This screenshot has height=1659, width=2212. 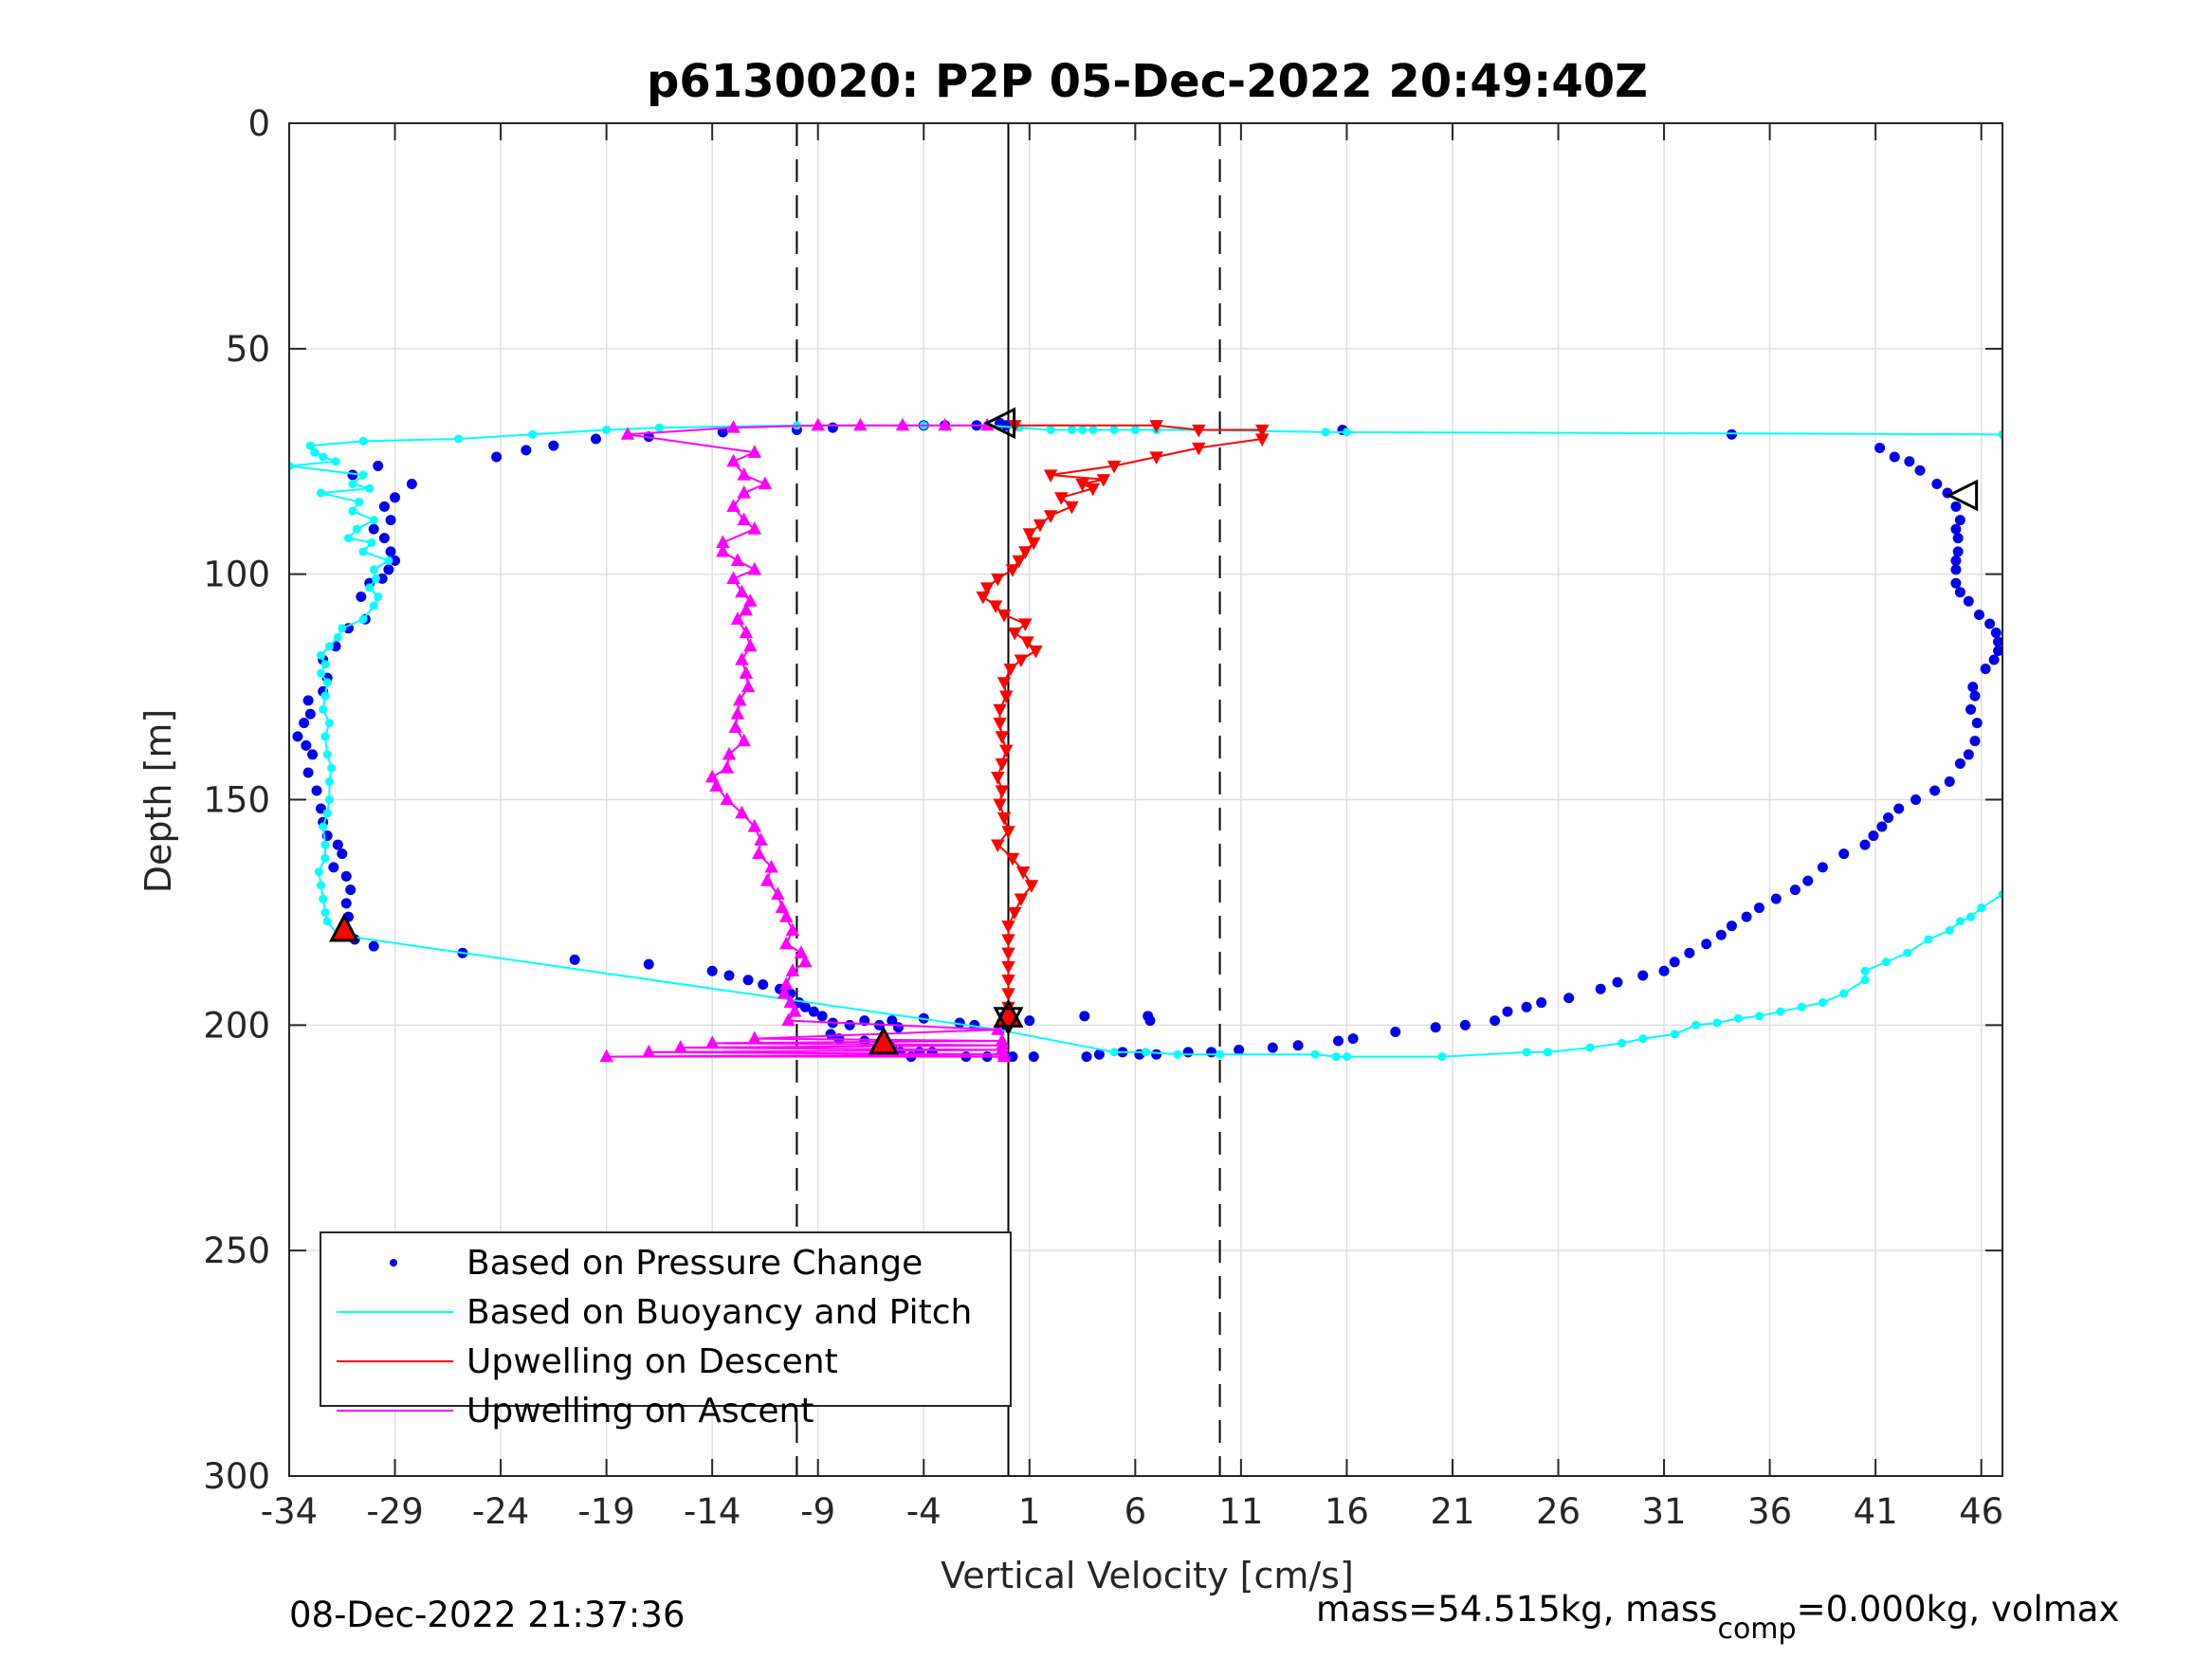 What do you see at coordinates (236, 1025) in the screenshot?
I see `y-tick-label: 200` at bounding box center [236, 1025].